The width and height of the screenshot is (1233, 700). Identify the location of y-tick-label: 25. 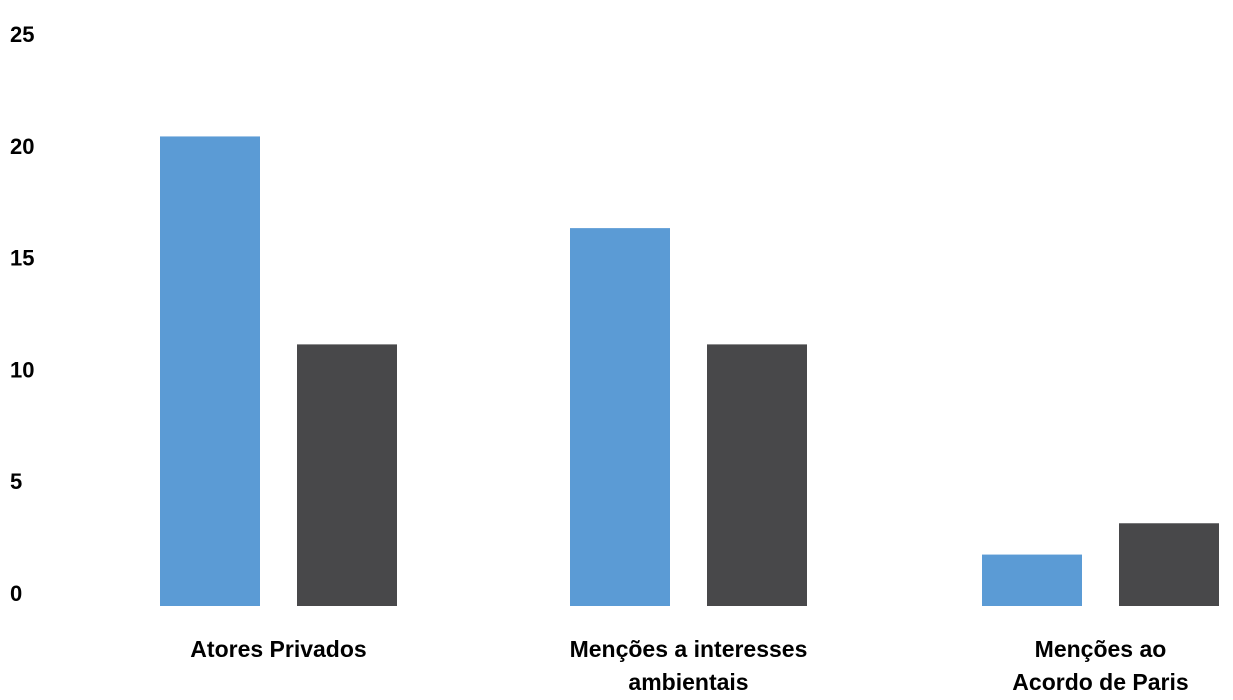
(22, 34).